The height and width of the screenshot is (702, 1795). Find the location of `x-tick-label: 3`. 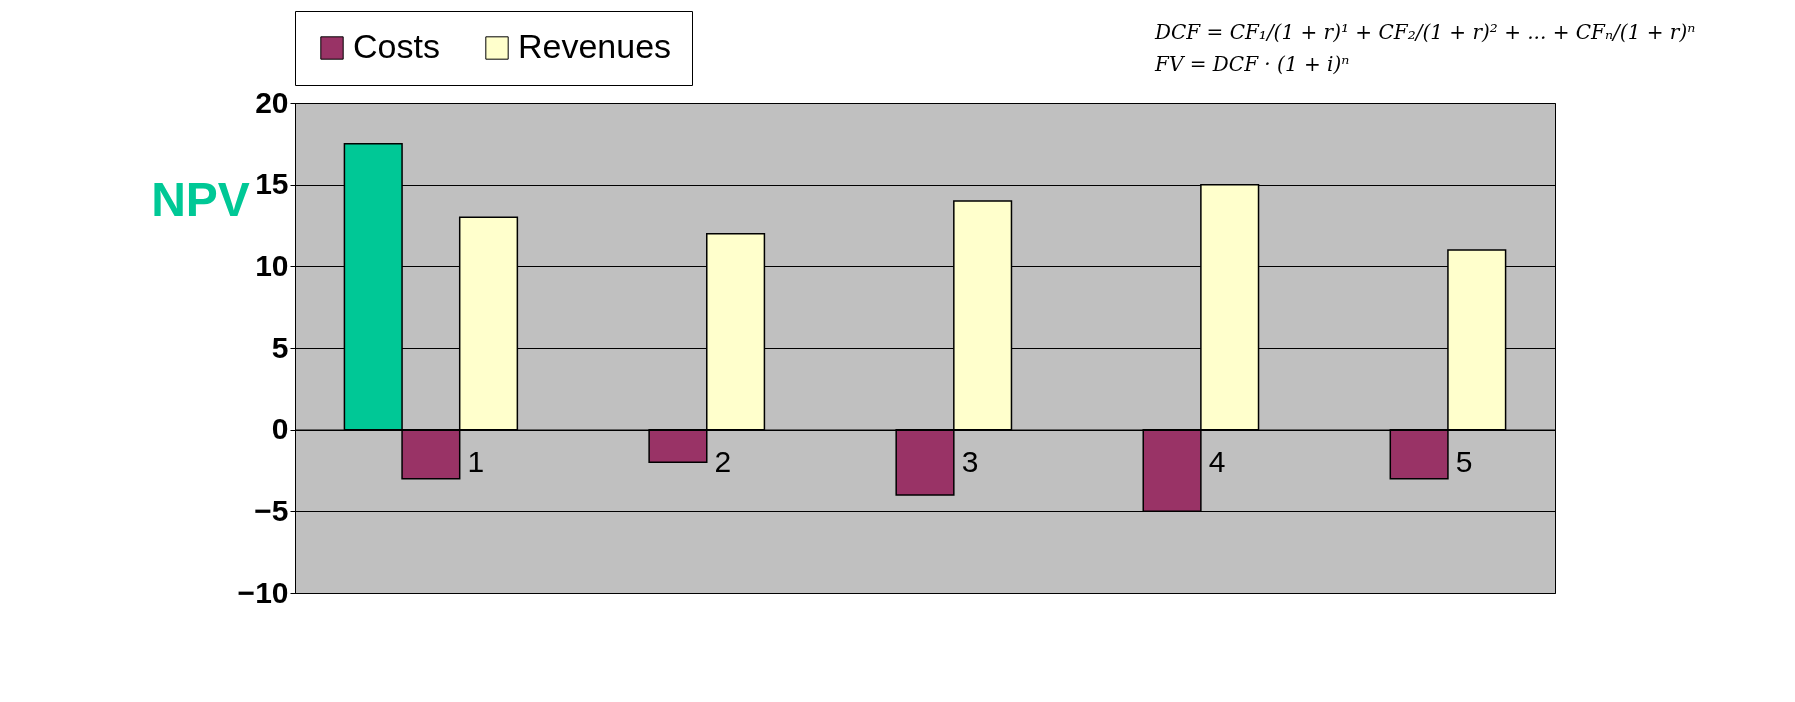

x-tick-label: 3 is located at coordinates (970, 462).